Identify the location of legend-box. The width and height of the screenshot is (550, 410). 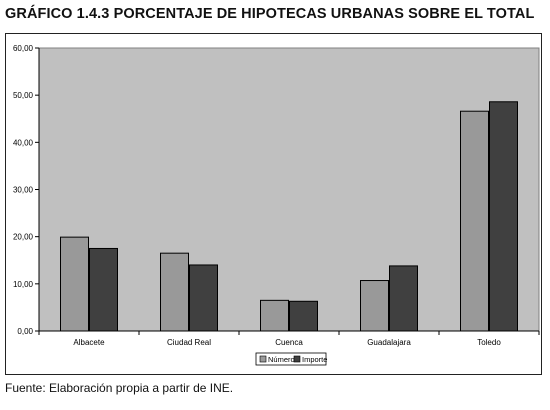
(291, 359).